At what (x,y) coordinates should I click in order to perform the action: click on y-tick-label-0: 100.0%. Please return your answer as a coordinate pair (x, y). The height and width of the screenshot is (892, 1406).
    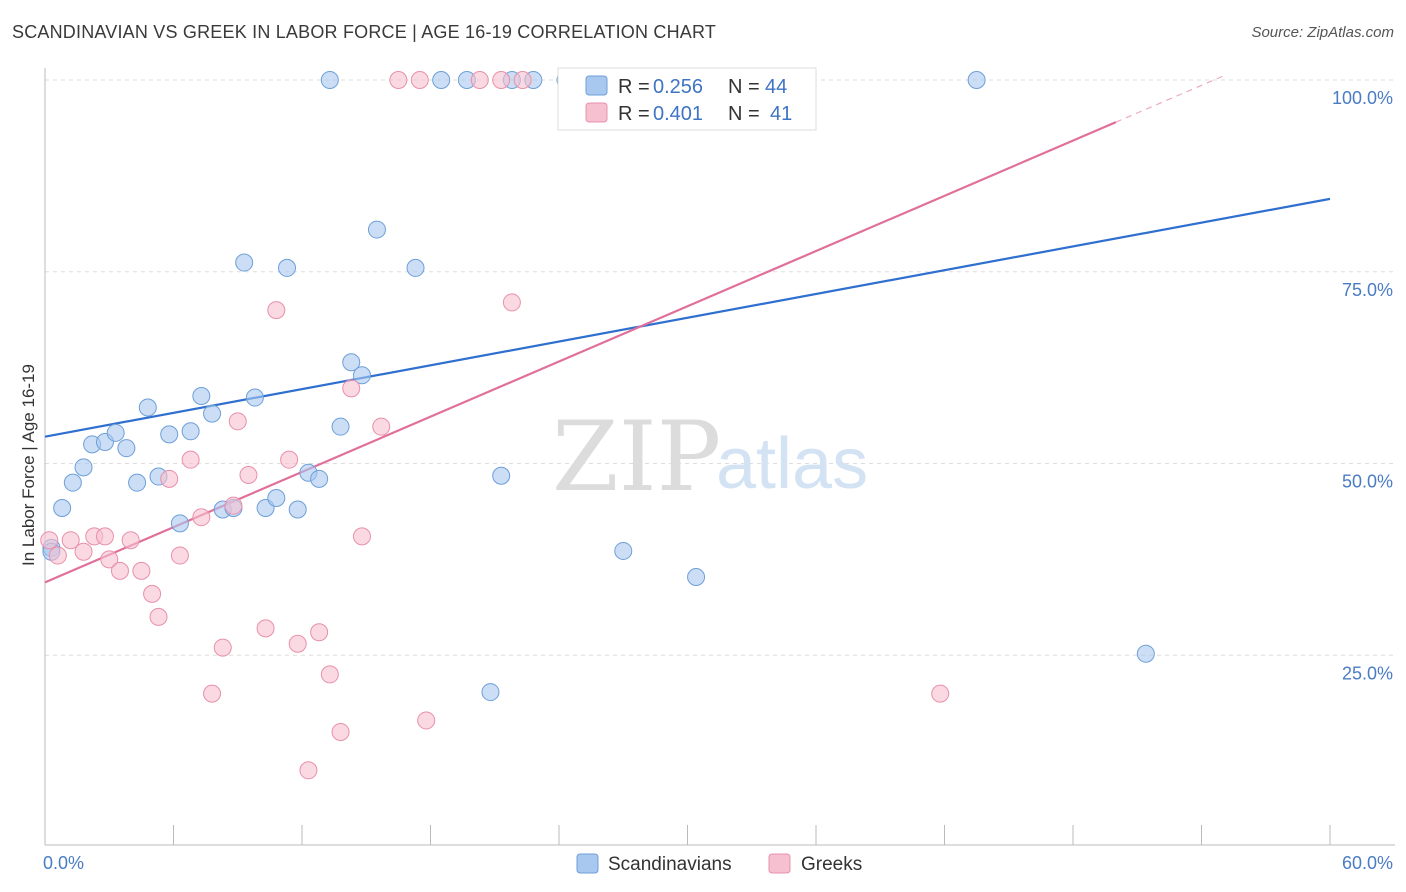
    Looking at the image, I should click on (1362, 98).